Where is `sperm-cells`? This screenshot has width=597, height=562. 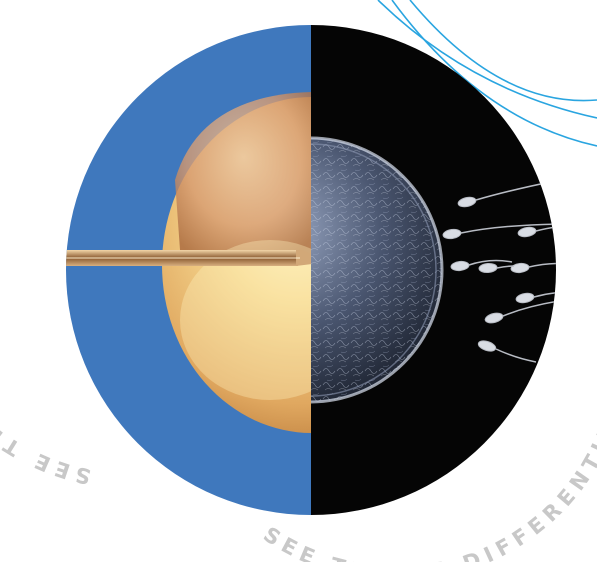
sperm-cells is located at coordinates (499, 271).